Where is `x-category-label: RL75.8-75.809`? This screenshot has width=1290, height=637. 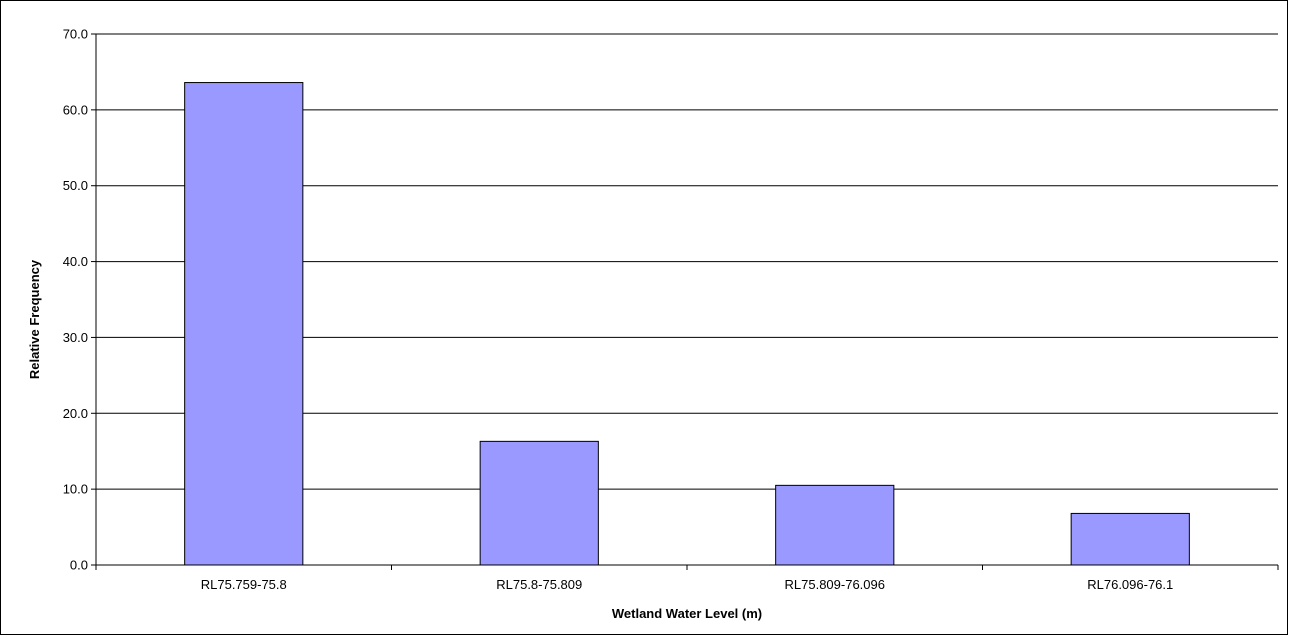 x-category-label: RL75.8-75.809 is located at coordinates (539, 584).